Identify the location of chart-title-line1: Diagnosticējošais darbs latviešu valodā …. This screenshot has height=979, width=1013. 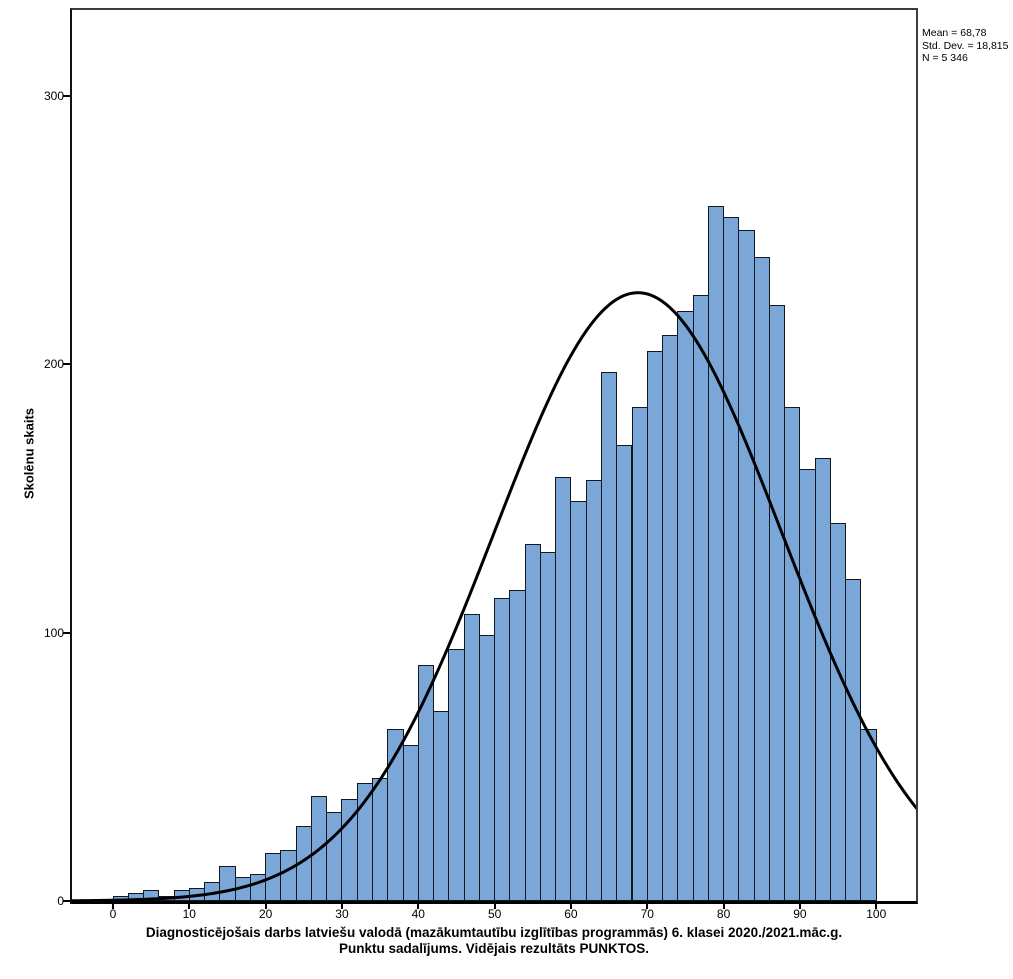
(494, 932).